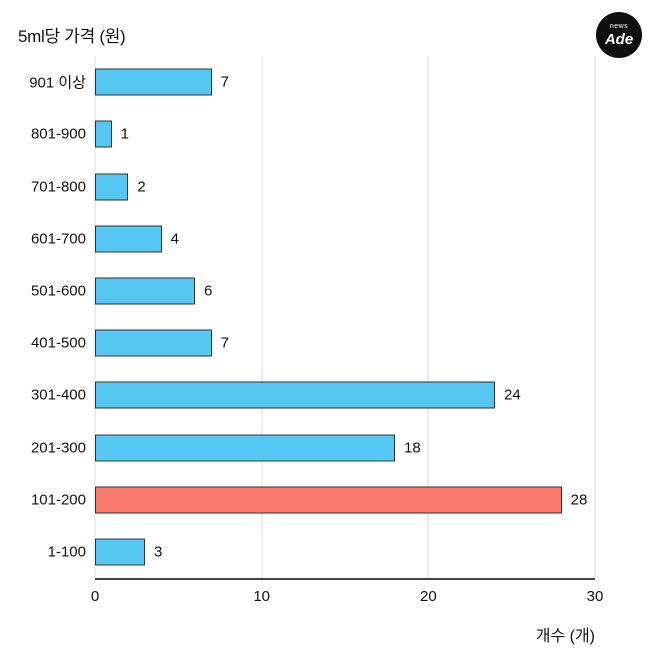  I want to click on logo-text-small: news, so click(619, 26).